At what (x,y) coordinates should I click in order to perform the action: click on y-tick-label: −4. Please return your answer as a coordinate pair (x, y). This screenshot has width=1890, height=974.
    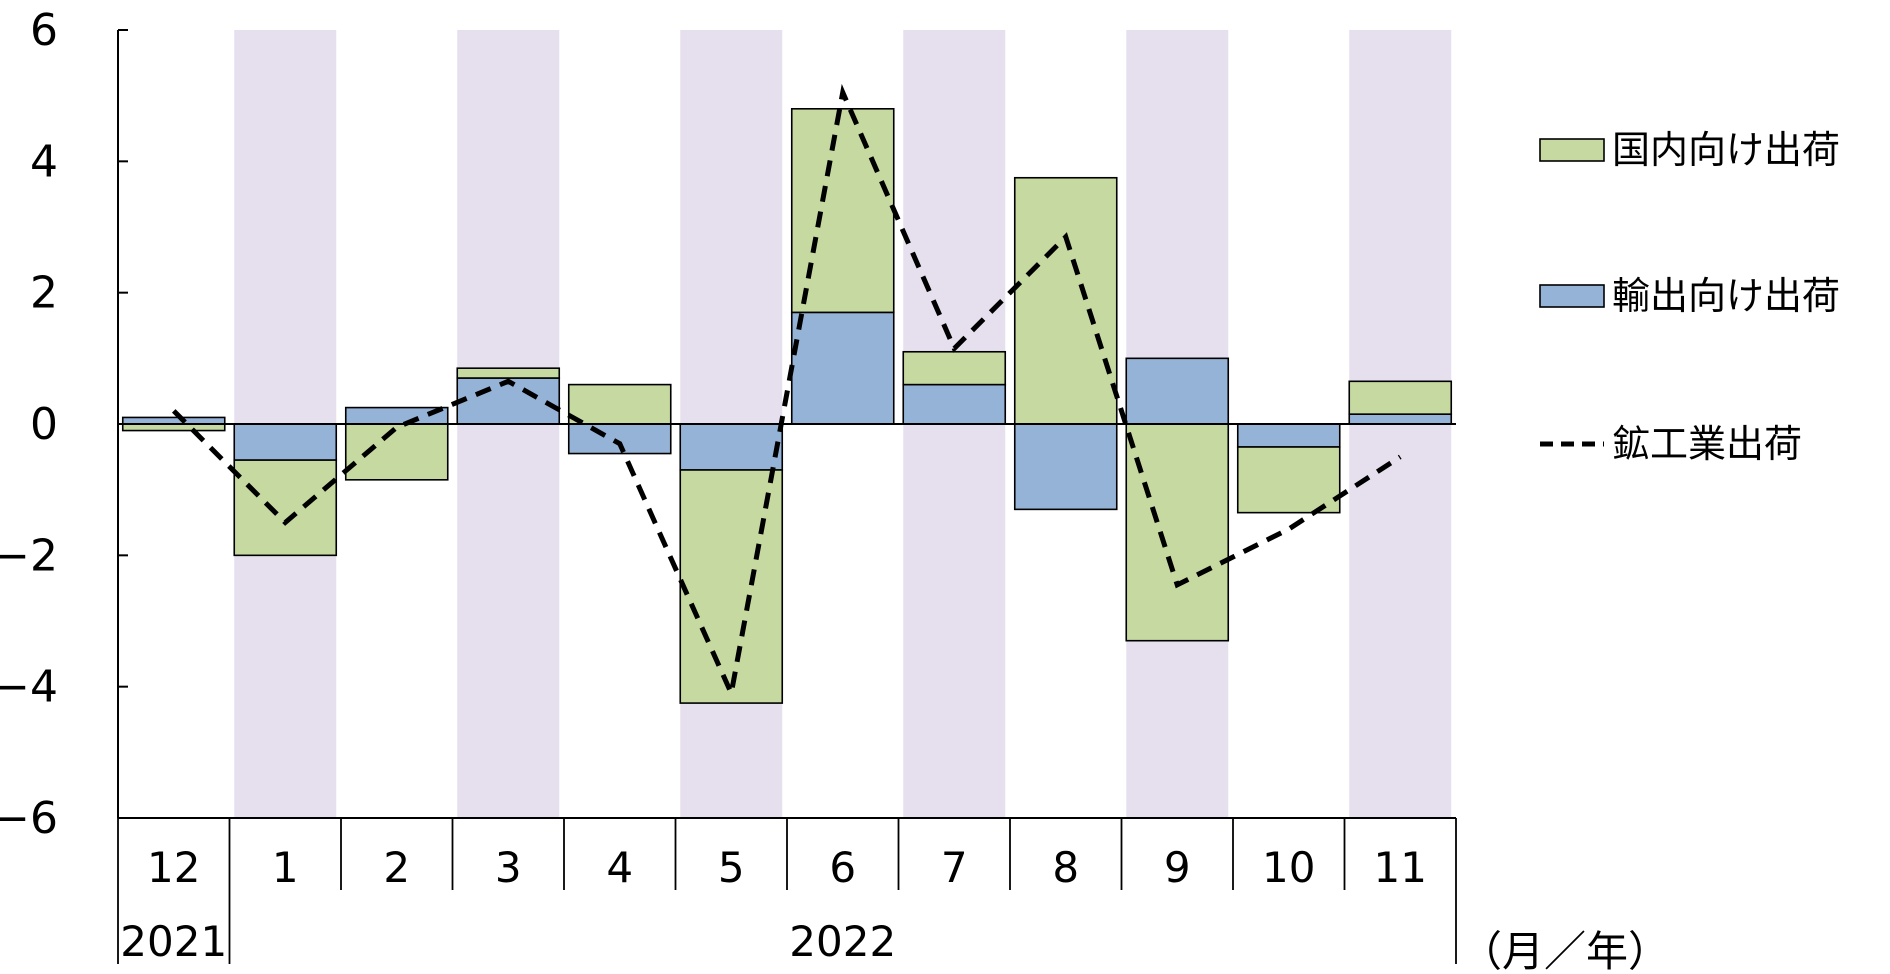
    Looking at the image, I should click on (29, 687).